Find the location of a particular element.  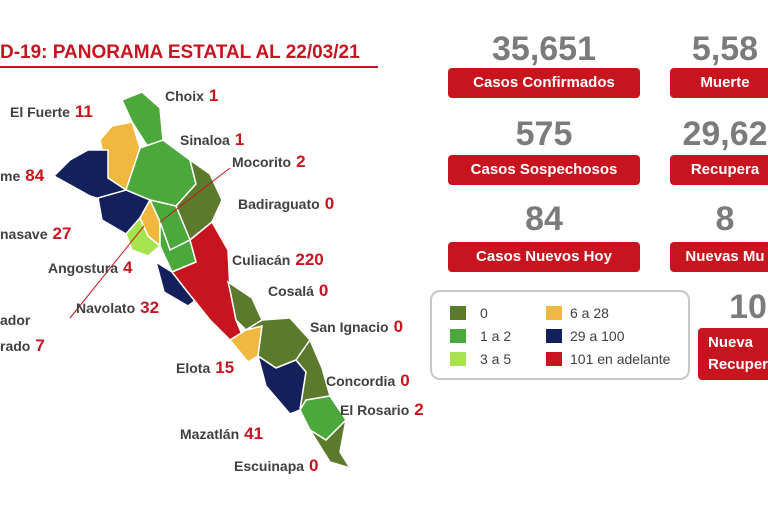

legend-label: 29 a 100 is located at coordinates (597, 336).